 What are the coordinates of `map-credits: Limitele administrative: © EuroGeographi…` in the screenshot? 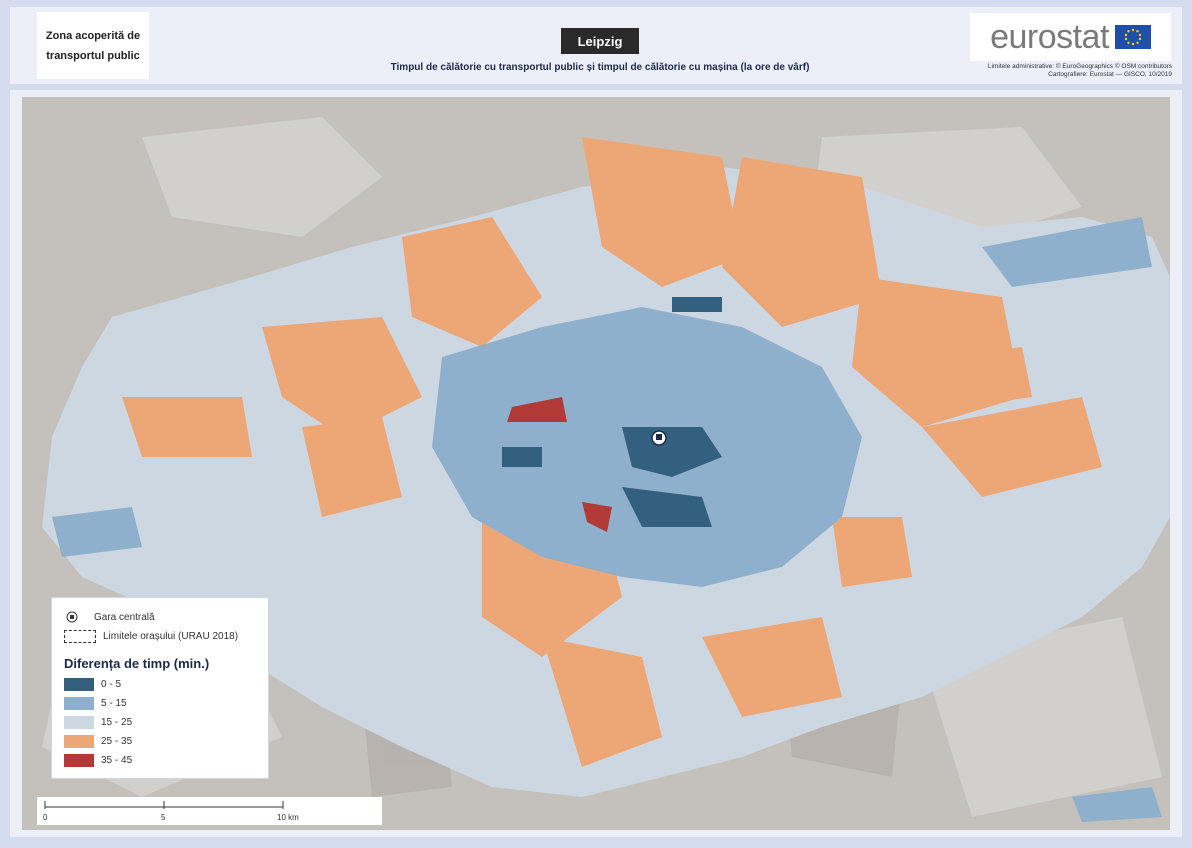 It's located at (1080, 71).